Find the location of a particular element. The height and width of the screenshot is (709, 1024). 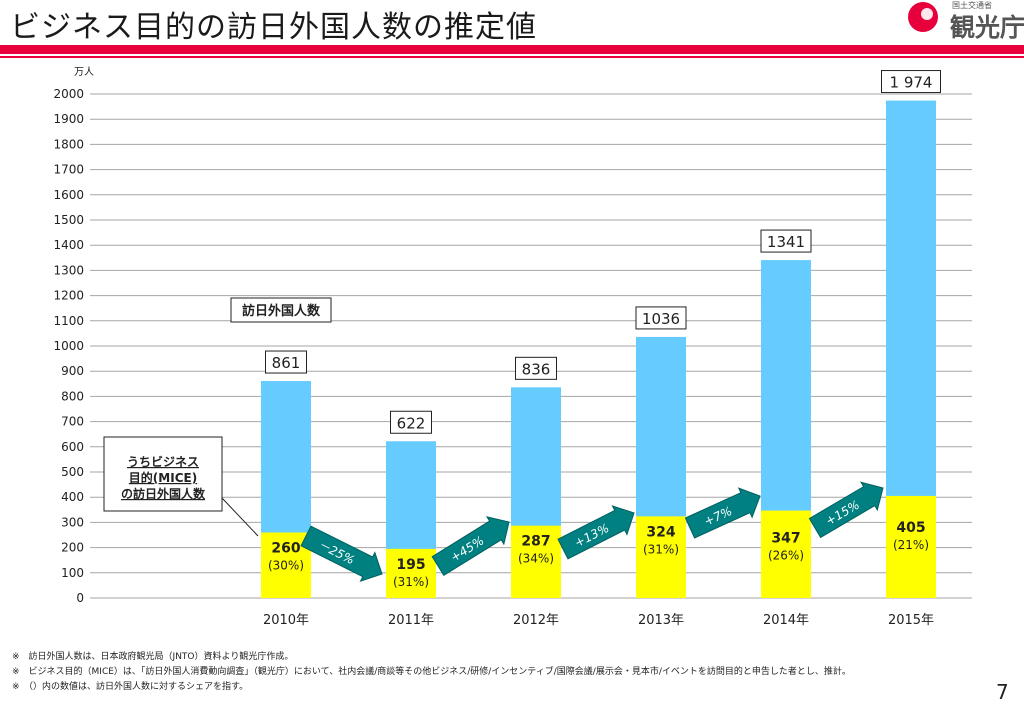

business-label: 287 is located at coordinates (535, 542).